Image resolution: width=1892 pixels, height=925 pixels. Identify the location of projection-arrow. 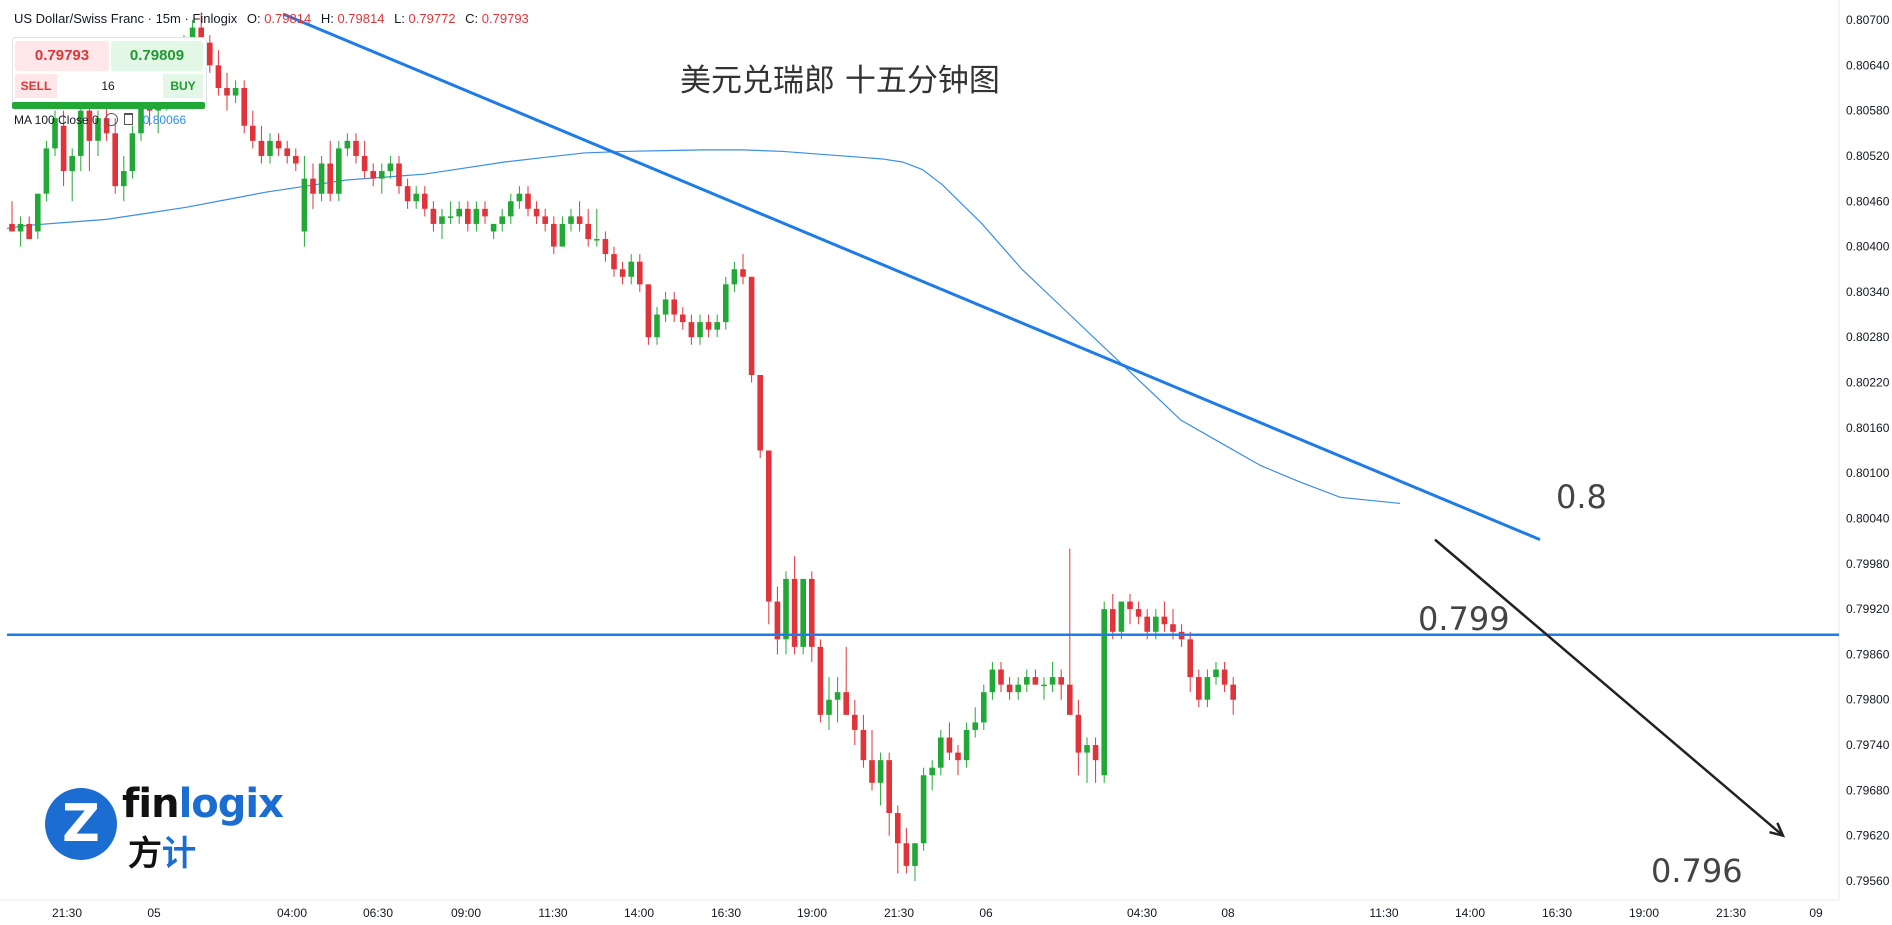
(1609, 687).